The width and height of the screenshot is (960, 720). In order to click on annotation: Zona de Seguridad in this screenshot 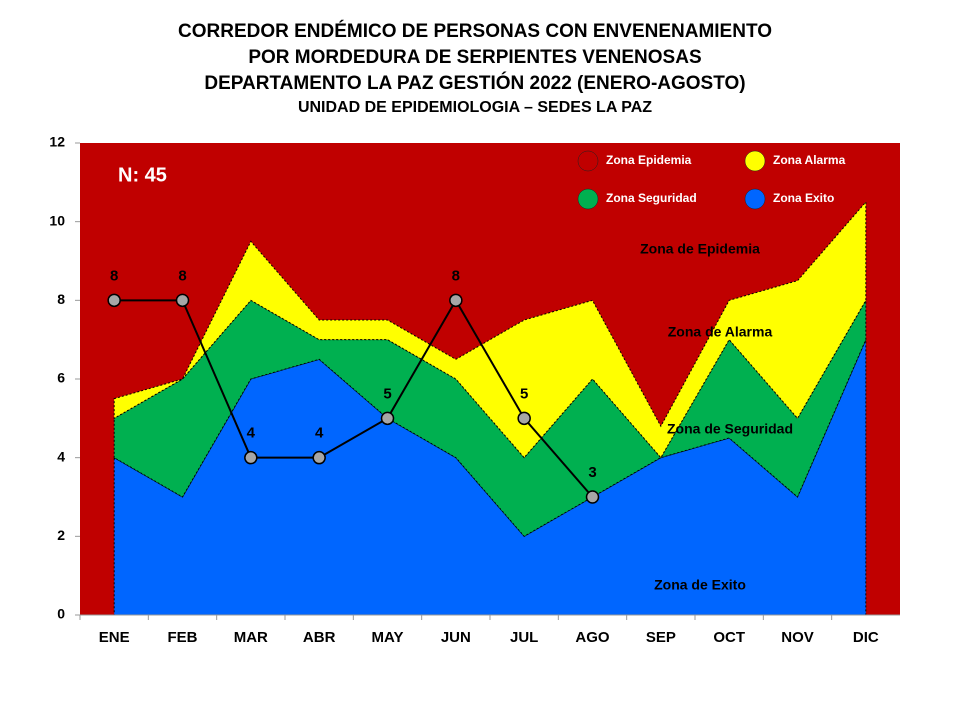, I will do `click(730, 429)`.